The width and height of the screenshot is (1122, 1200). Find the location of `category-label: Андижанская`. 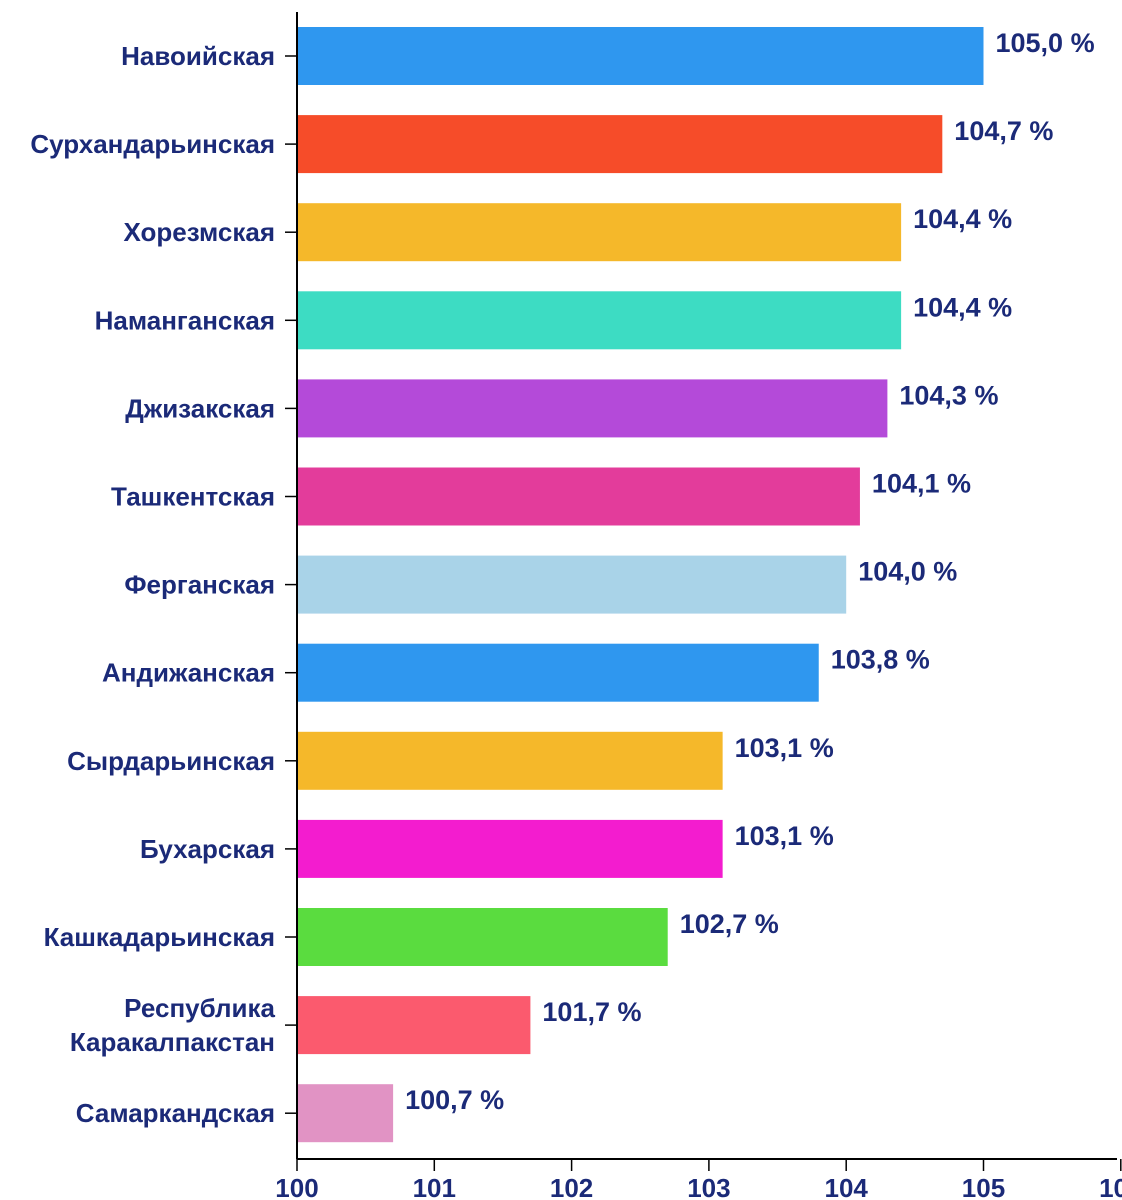

category-label: Андижанская is located at coordinates (188, 673).